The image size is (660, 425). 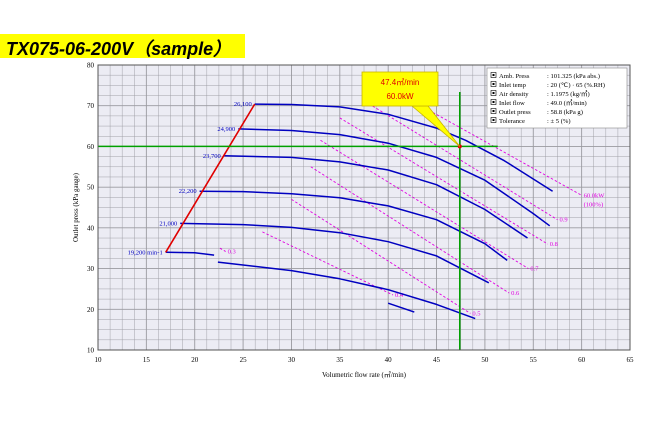 What do you see at coordinates (91, 106) in the screenshot?
I see `y-tick-label: 70` at bounding box center [91, 106].